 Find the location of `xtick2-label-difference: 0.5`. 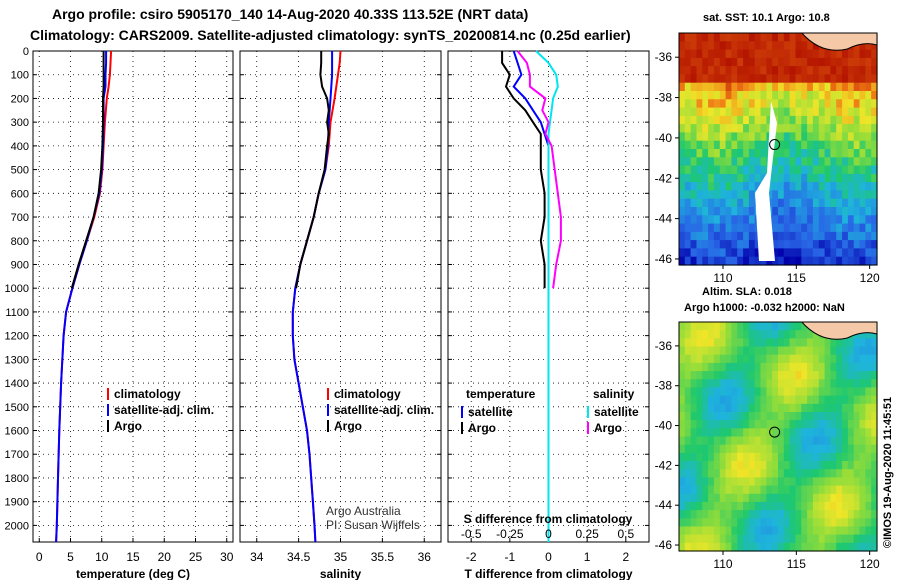

xtick2-label-difference: 0.5 is located at coordinates (625, 534).